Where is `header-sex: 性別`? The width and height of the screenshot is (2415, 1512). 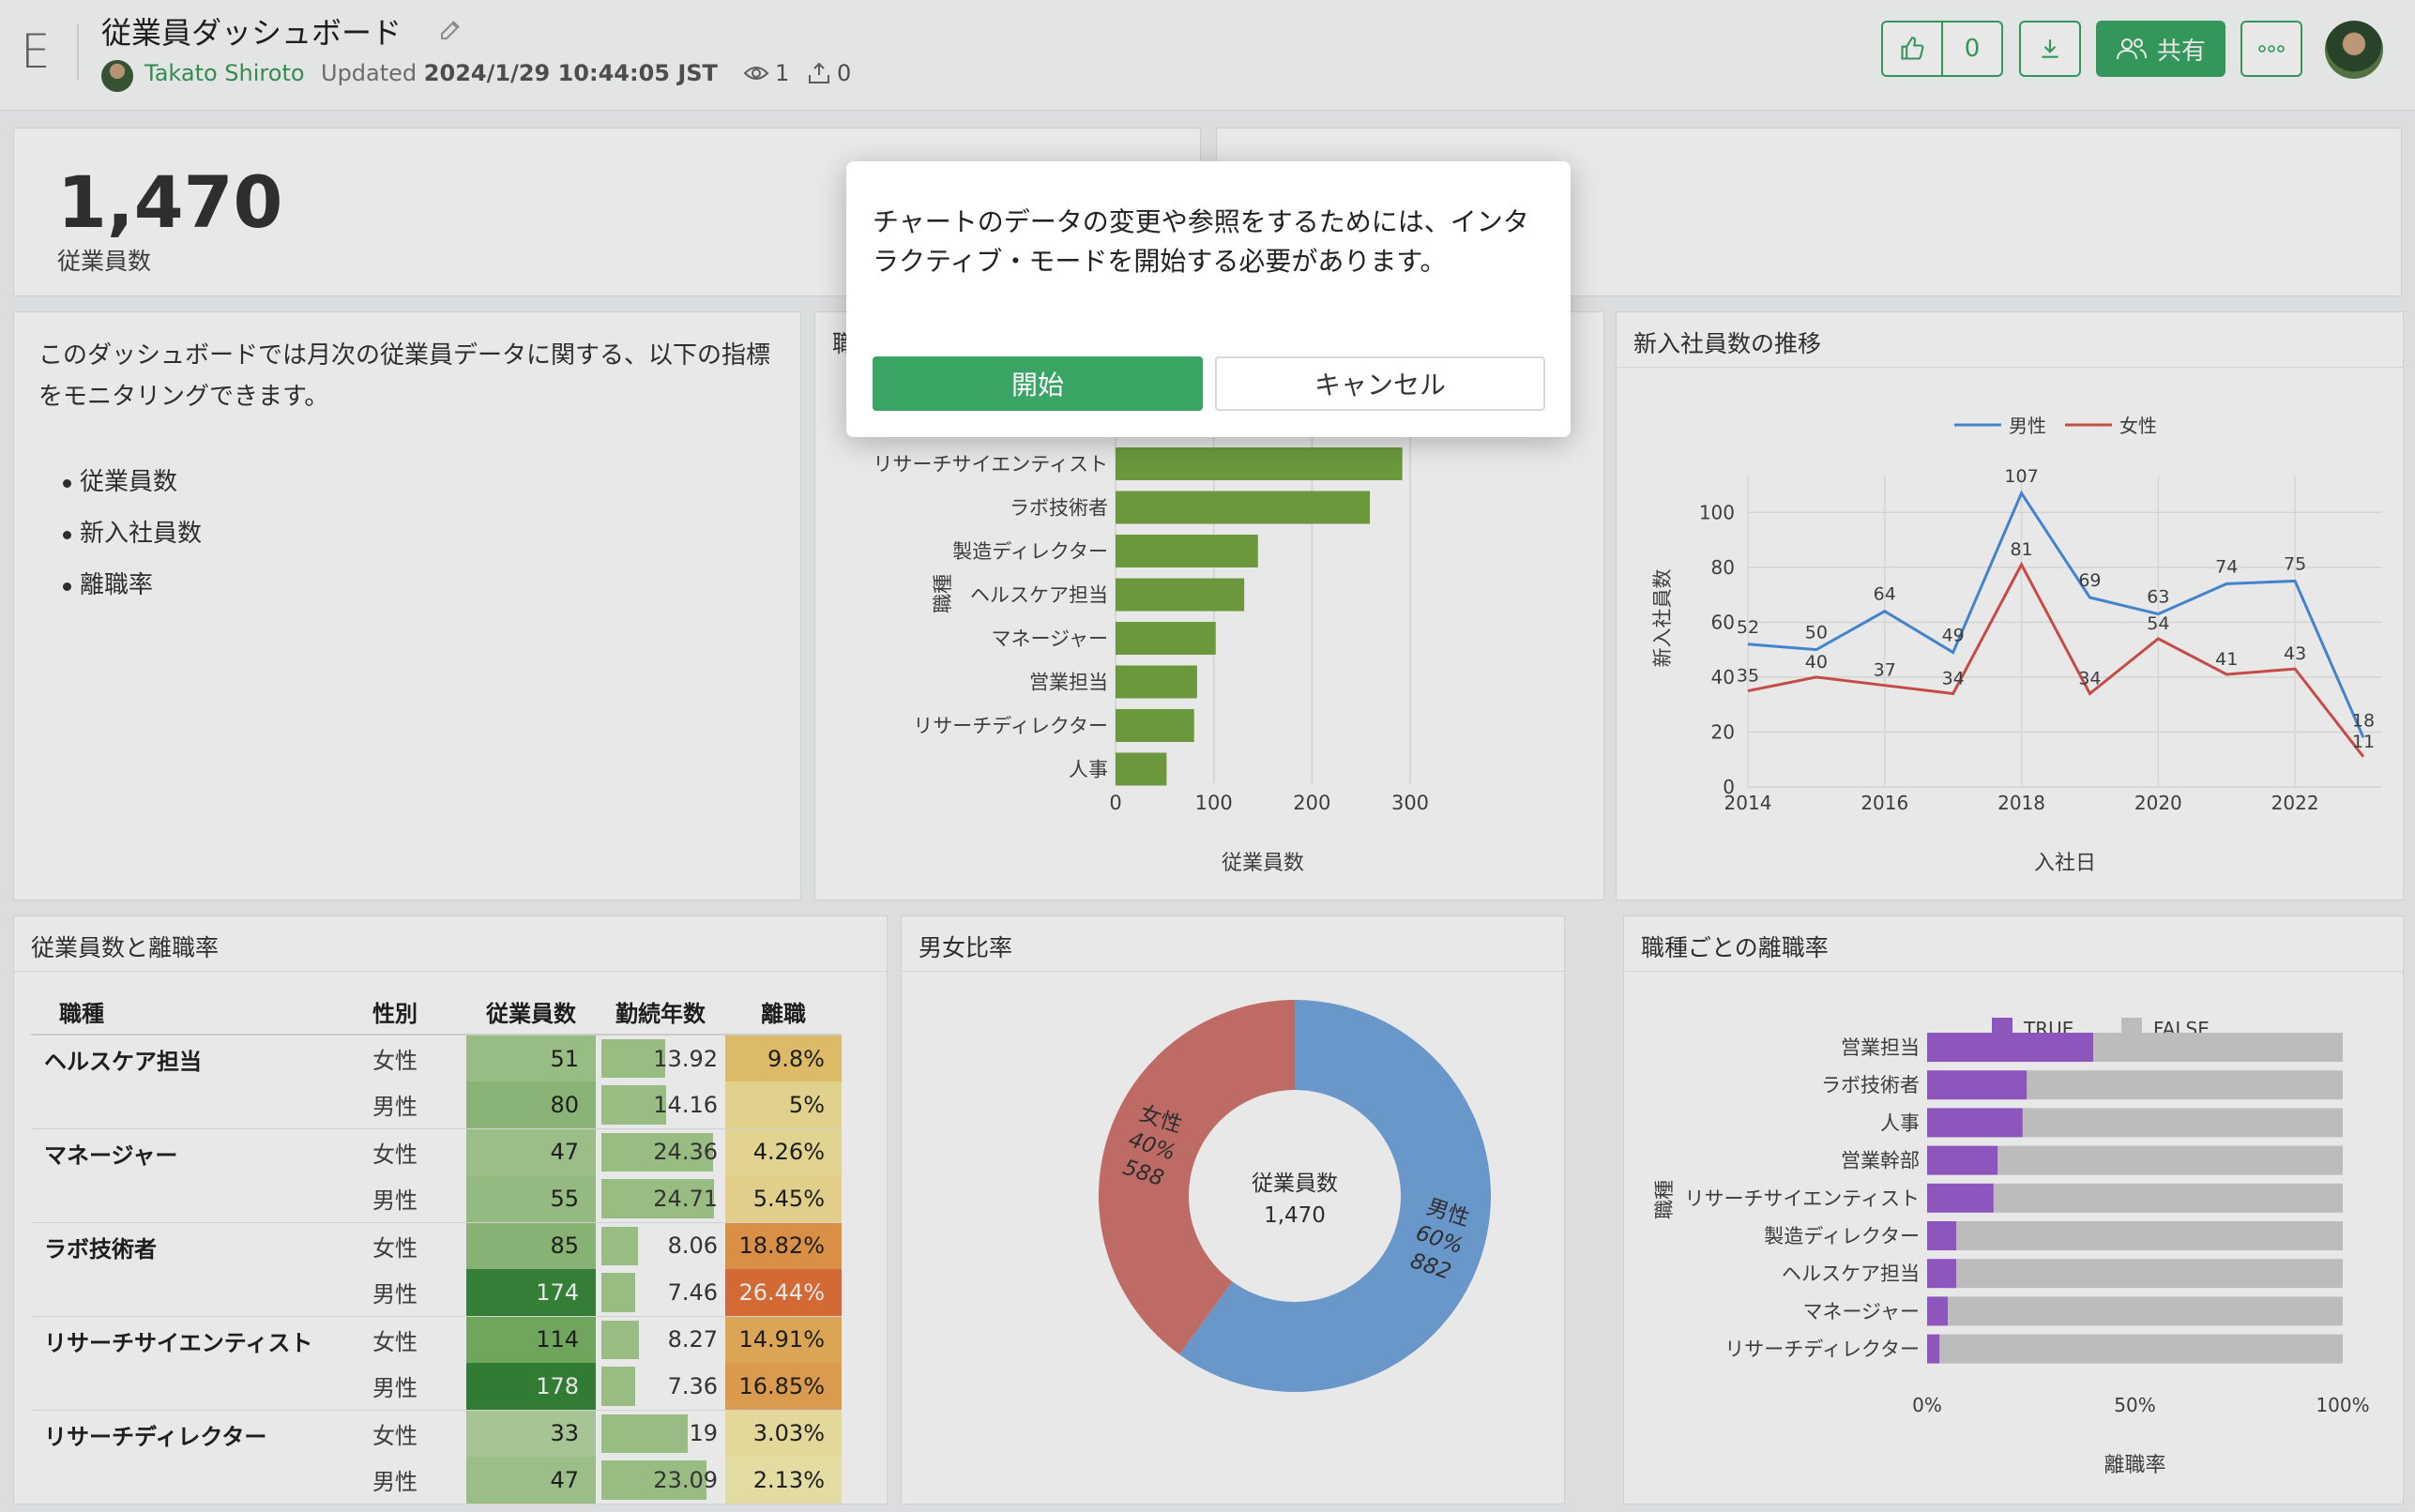 header-sex: 性別 is located at coordinates (412, 1013).